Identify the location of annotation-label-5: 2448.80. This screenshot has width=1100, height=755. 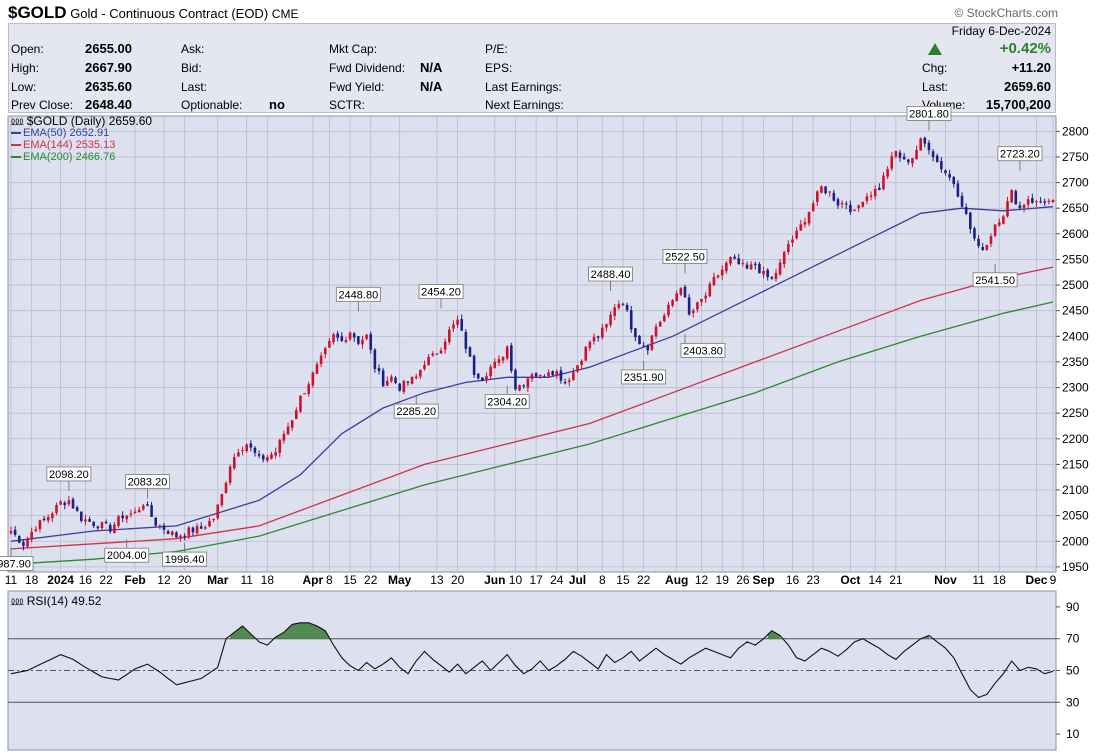
(358, 295).